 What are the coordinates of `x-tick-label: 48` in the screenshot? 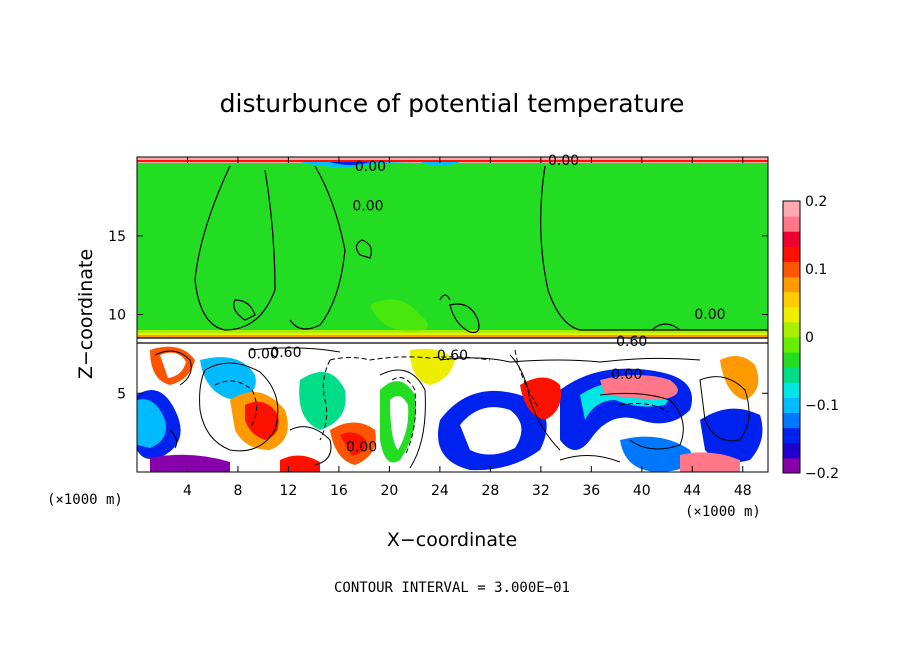 It's located at (743, 491).